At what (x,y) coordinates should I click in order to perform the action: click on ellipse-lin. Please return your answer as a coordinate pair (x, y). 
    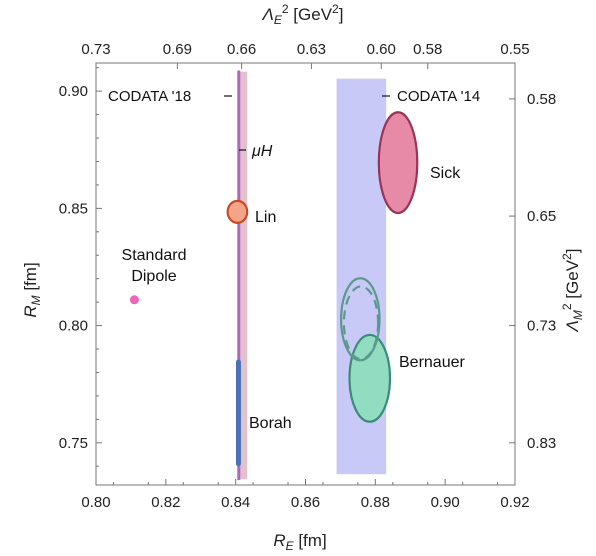
    Looking at the image, I should click on (237, 211).